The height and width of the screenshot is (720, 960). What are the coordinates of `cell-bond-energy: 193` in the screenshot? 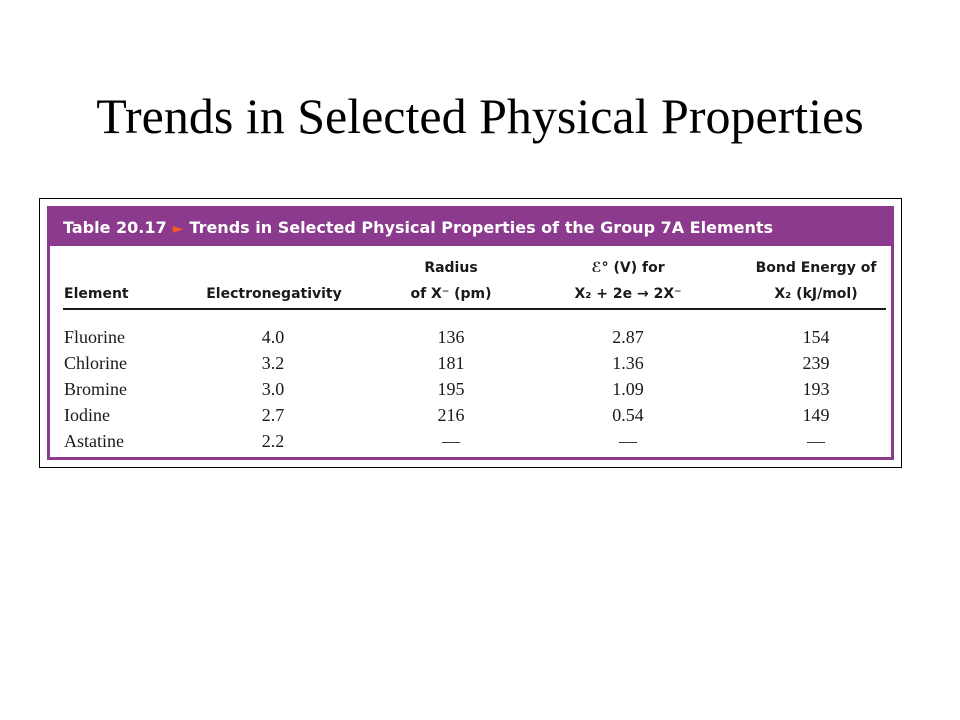 It's located at (816, 389).